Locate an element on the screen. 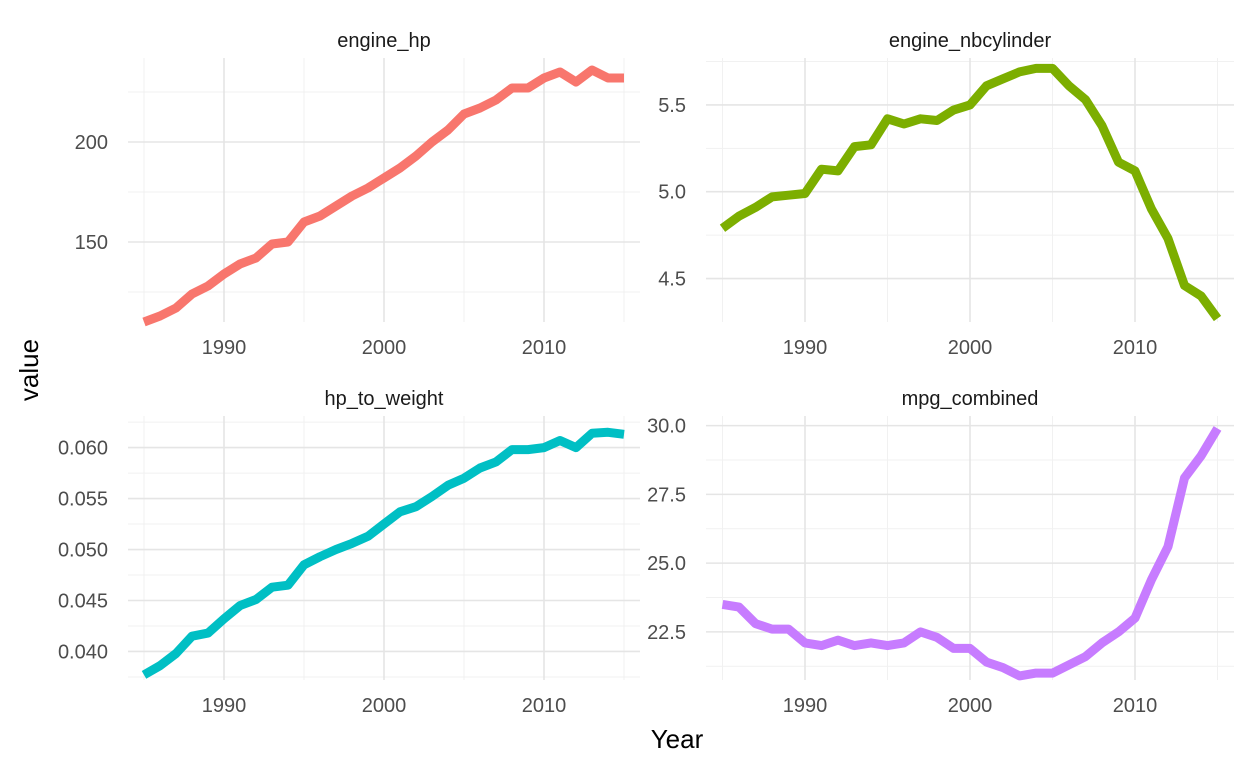 Image resolution: width=1248 pixels, height=768 pixels. y-tick-label: 0.040 is located at coordinates (83, 652).